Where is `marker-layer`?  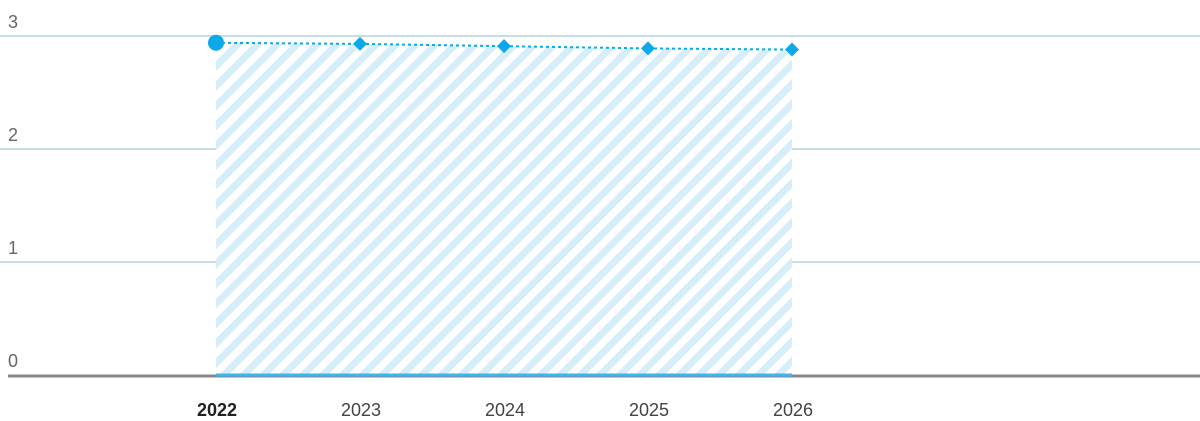 marker-layer is located at coordinates (503, 45).